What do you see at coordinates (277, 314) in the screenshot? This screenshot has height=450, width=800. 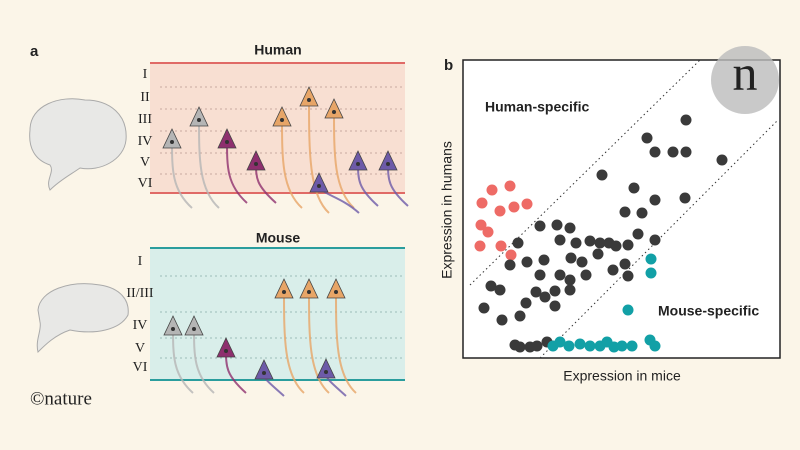 I see `mouse-cortex` at bounding box center [277, 314].